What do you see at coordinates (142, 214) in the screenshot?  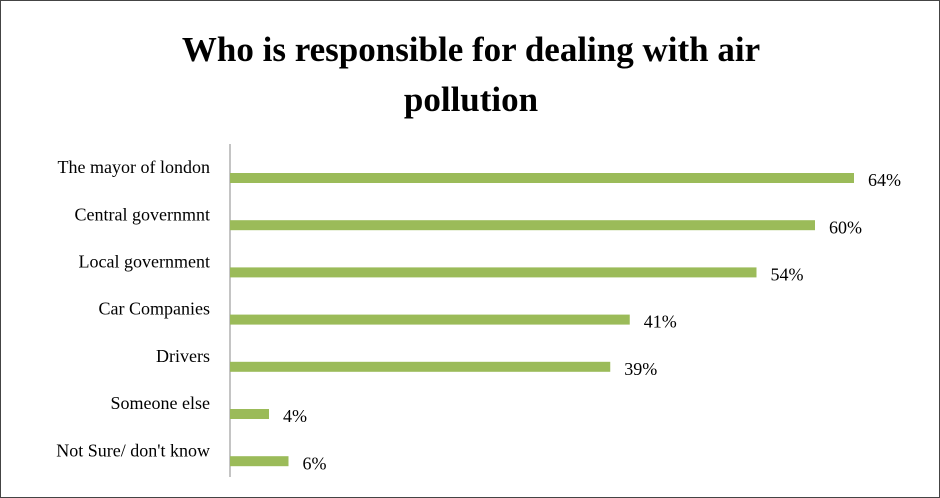 I see `category-label: Central governmnt` at bounding box center [142, 214].